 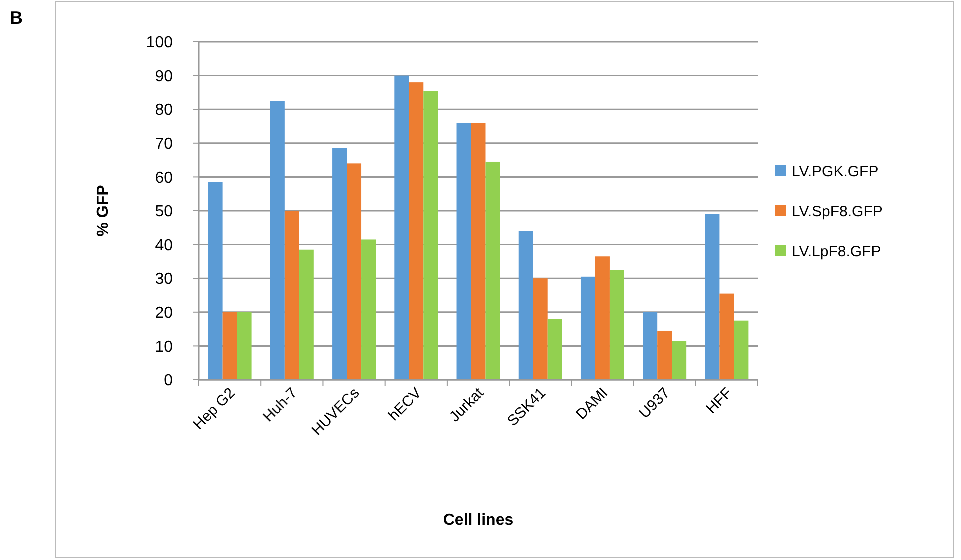 I want to click on x-axis-title: Cell lines, so click(x=478, y=520).